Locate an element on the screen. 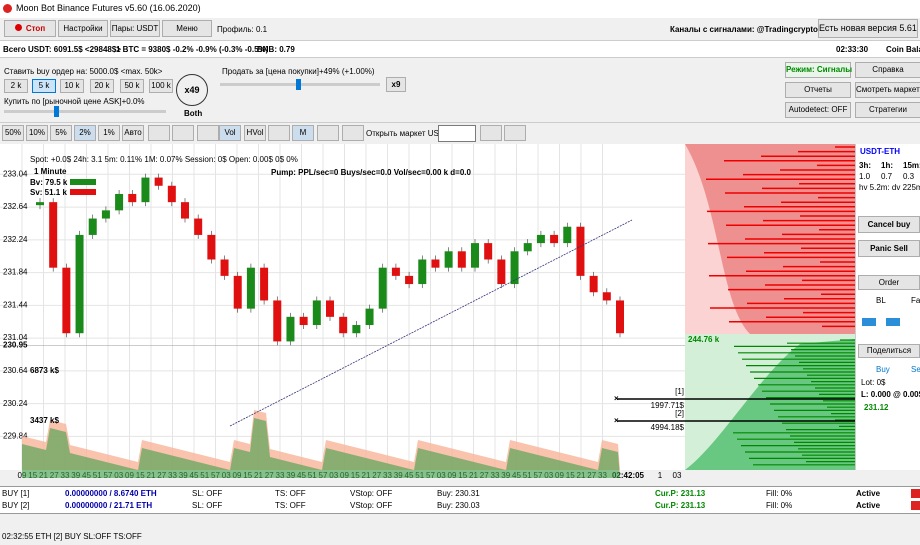 This screenshot has width=920, height=545. book-volume: 244.76 k is located at coordinates (704, 339).